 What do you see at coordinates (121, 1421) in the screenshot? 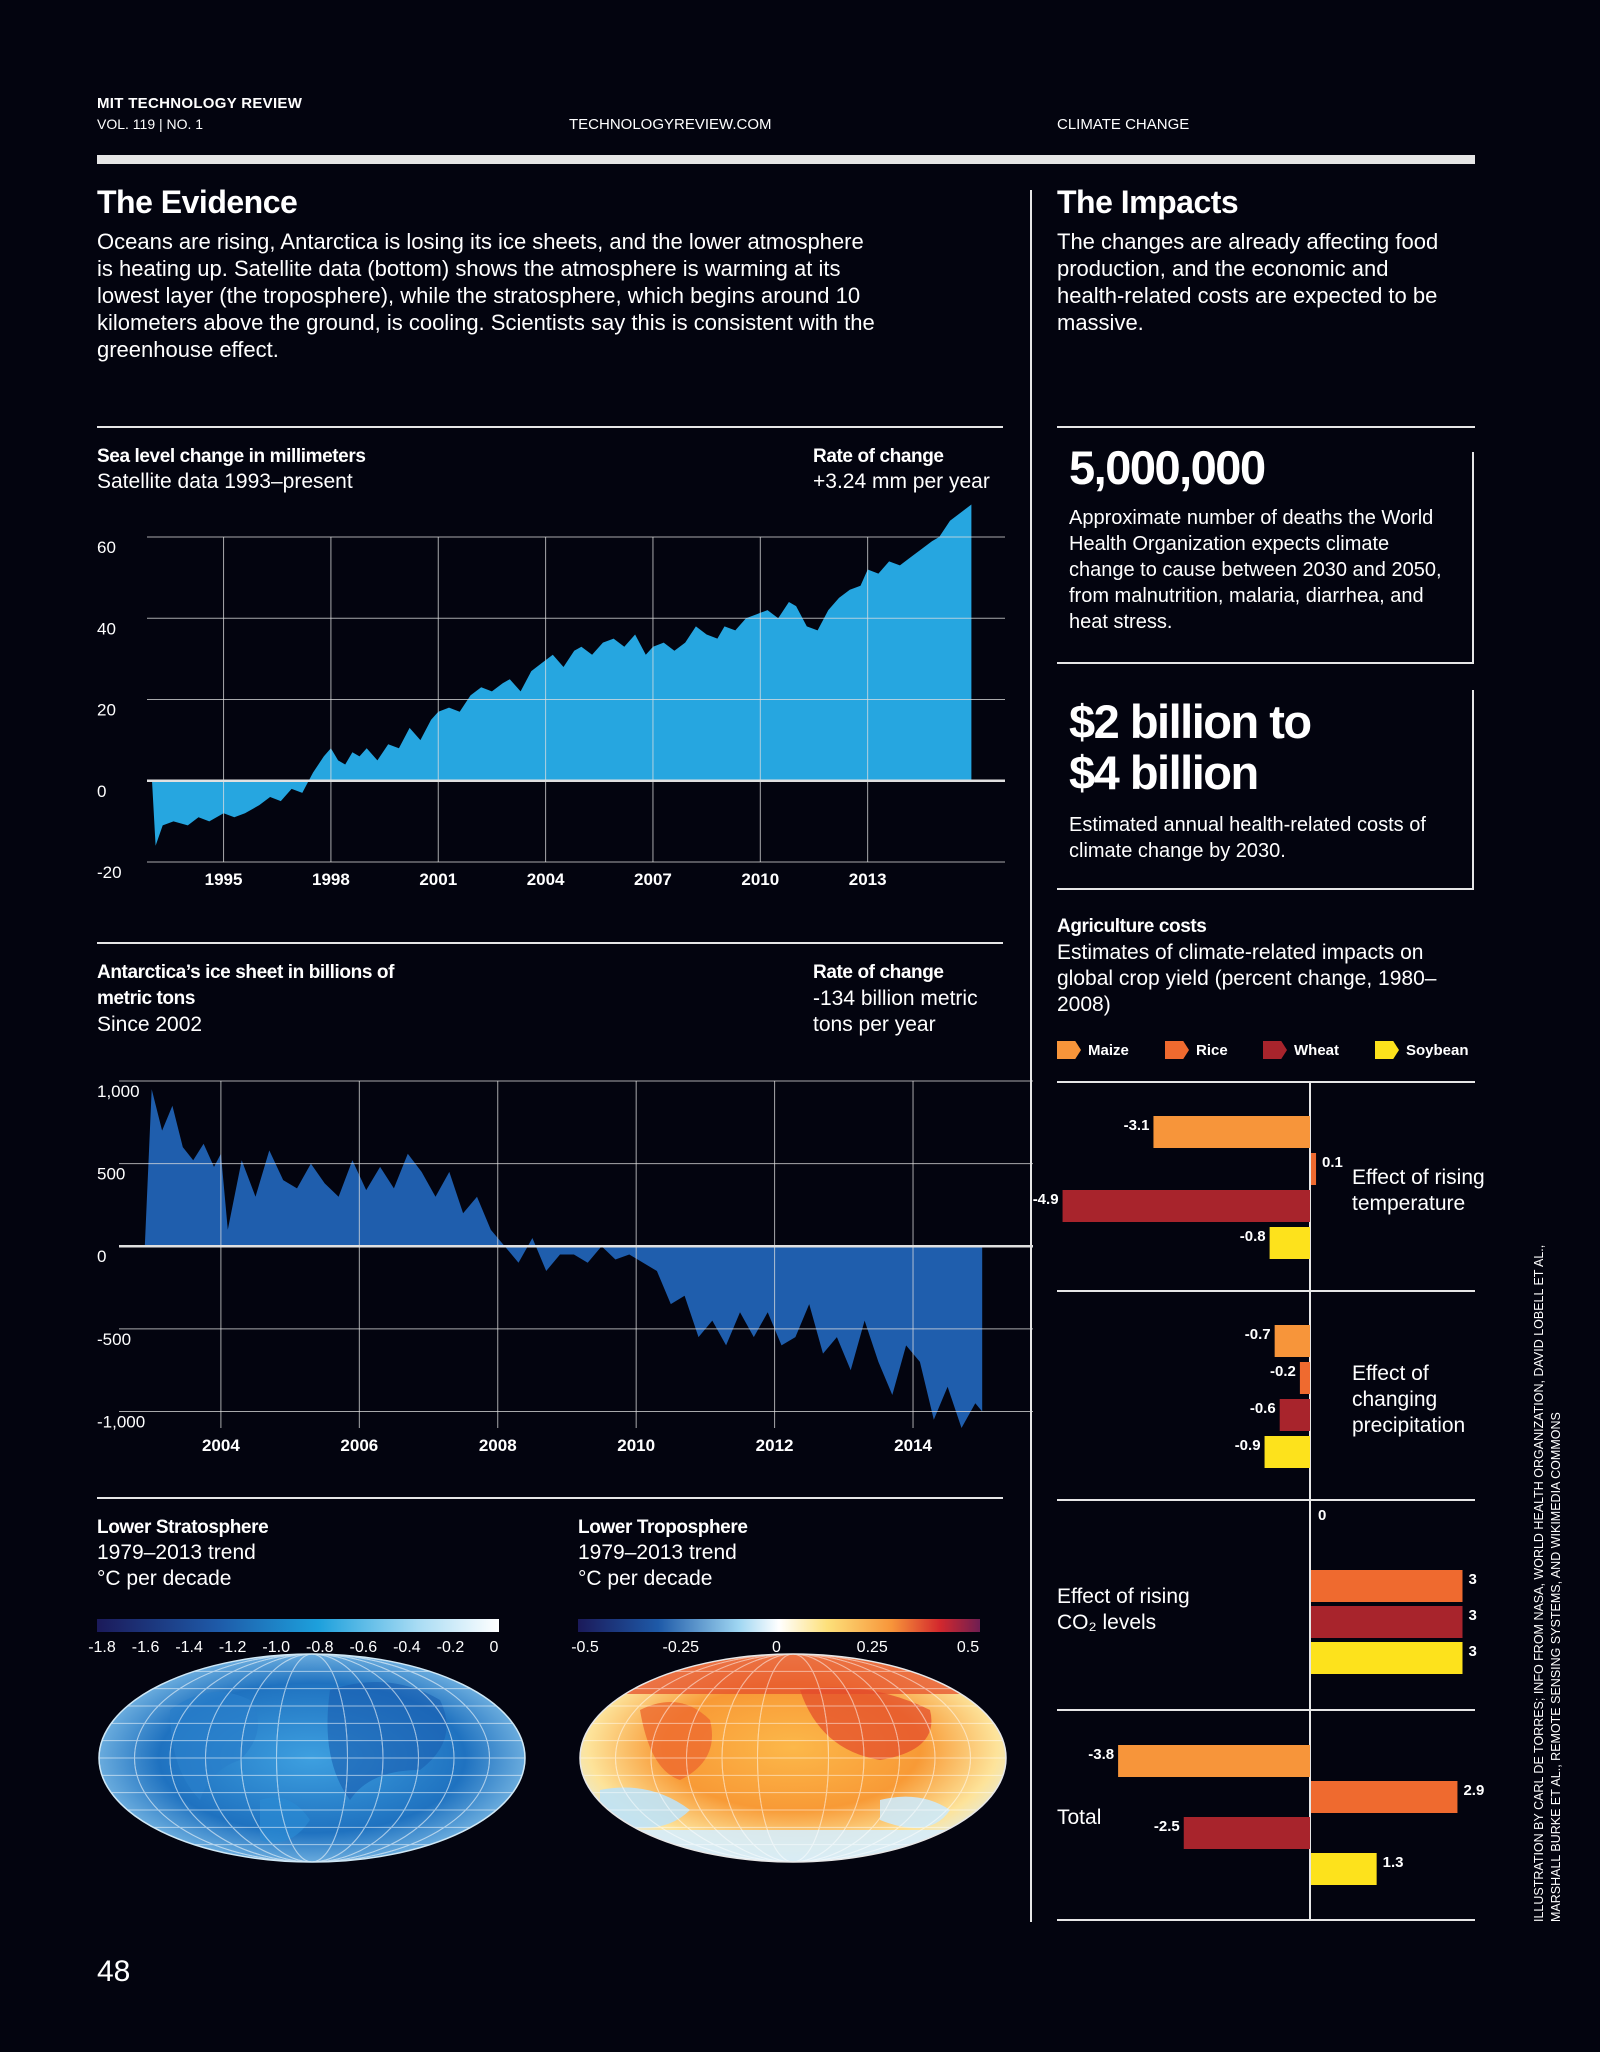
I see `antarctica-y-tick-label: -1,000` at bounding box center [121, 1421].